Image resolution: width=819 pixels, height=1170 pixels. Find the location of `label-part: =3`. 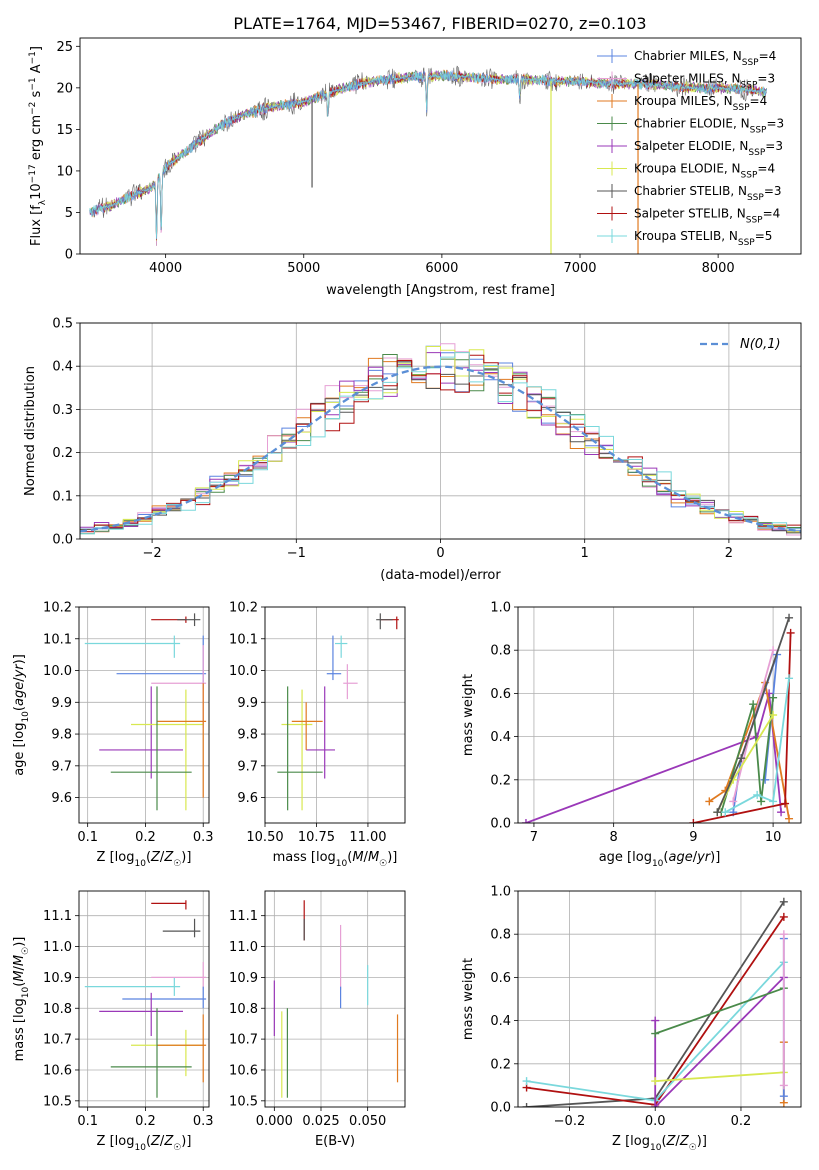

label-part: =3 is located at coordinates (775, 124).